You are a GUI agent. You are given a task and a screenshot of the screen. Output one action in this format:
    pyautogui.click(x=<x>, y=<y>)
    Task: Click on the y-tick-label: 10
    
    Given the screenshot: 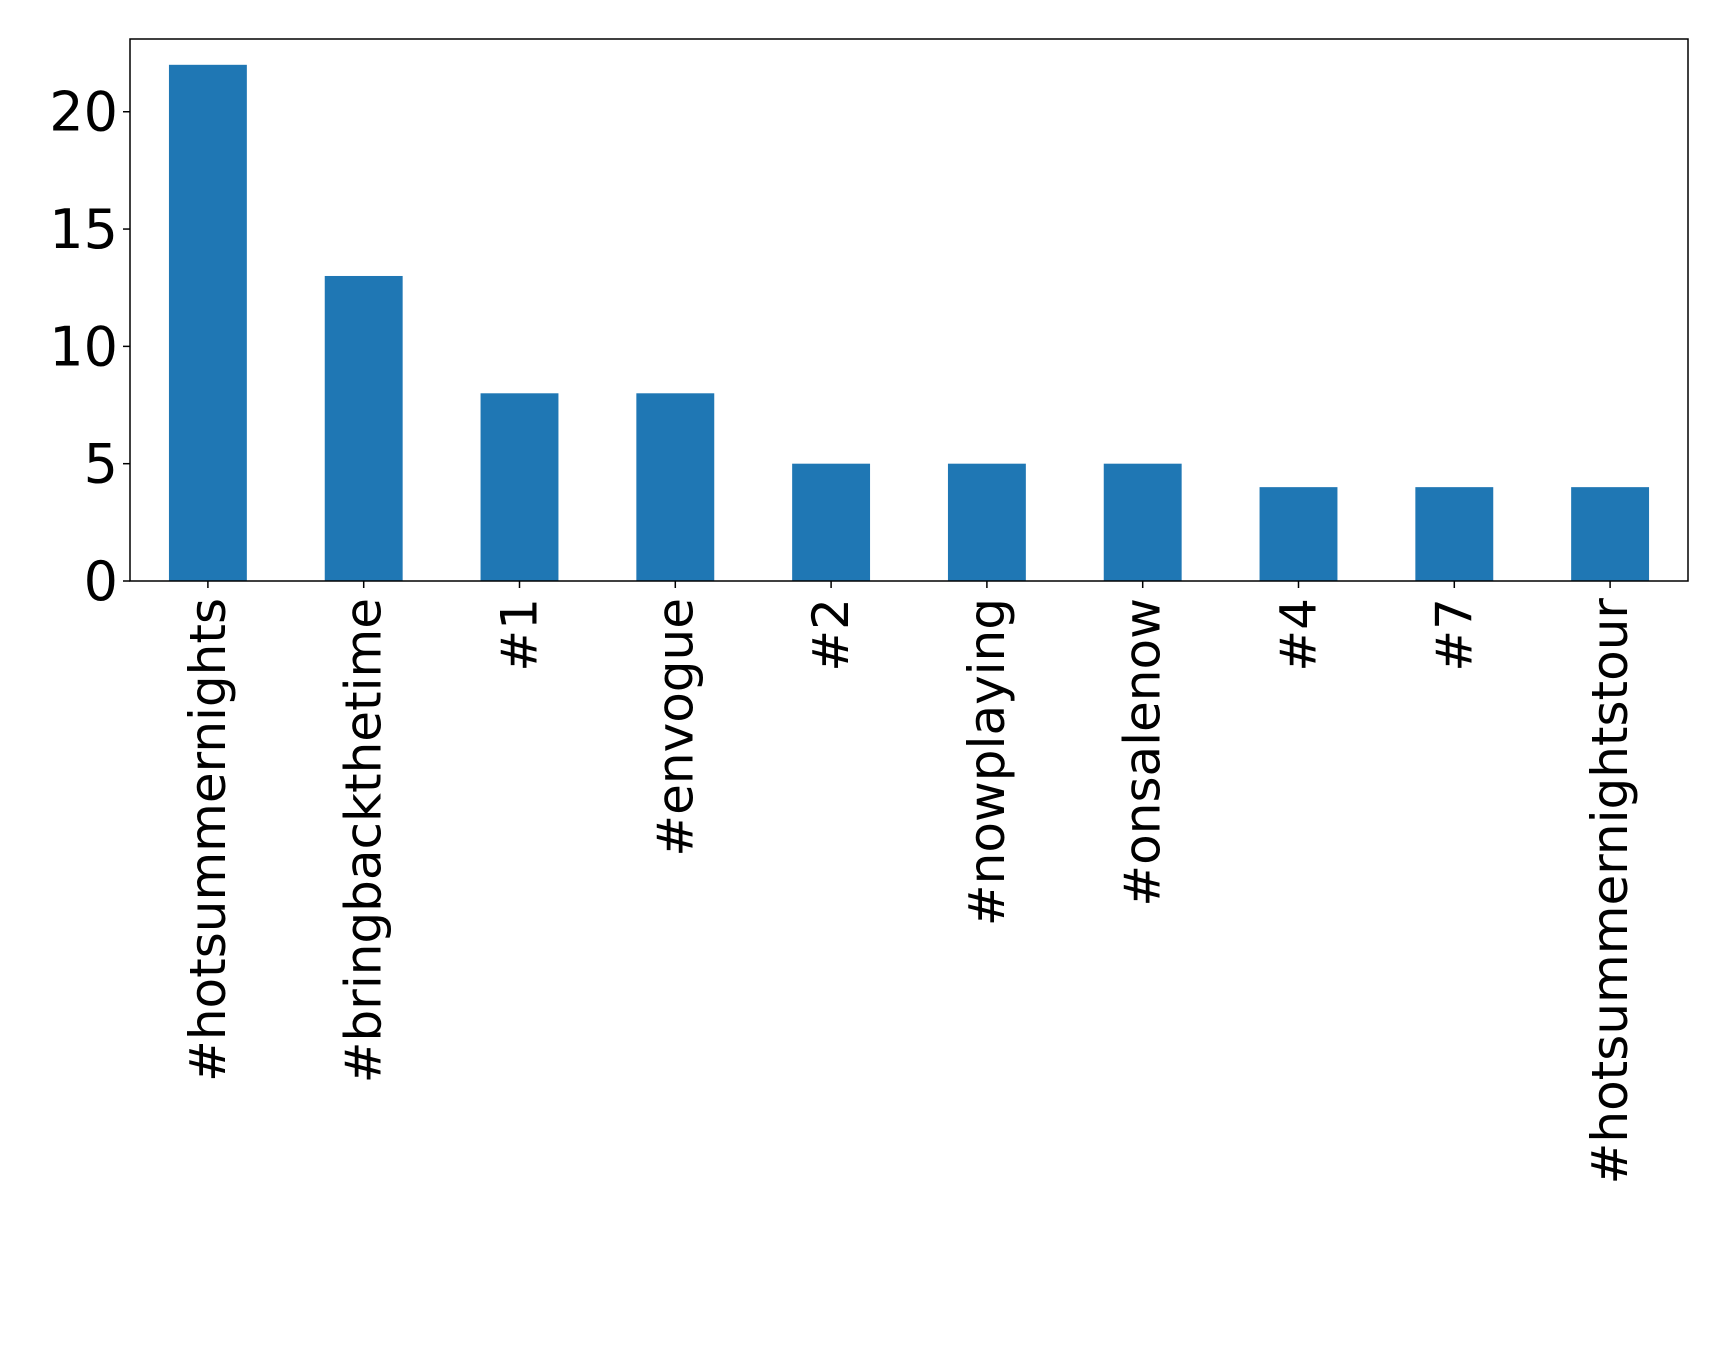 What is the action you would take?
    pyautogui.click(x=83, y=346)
    